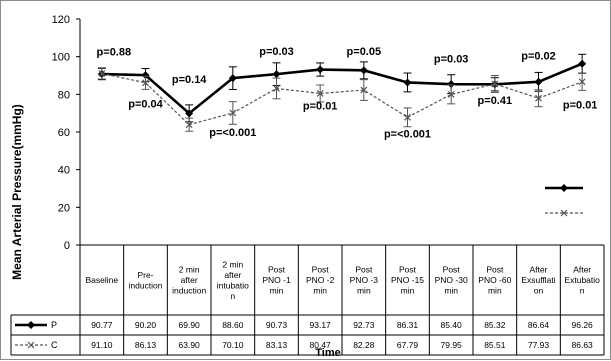 This screenshot has width=611, height=361. Describe the element at coordinates (564, 188) in the screenshot. I see `legend-marker-P` at that location.